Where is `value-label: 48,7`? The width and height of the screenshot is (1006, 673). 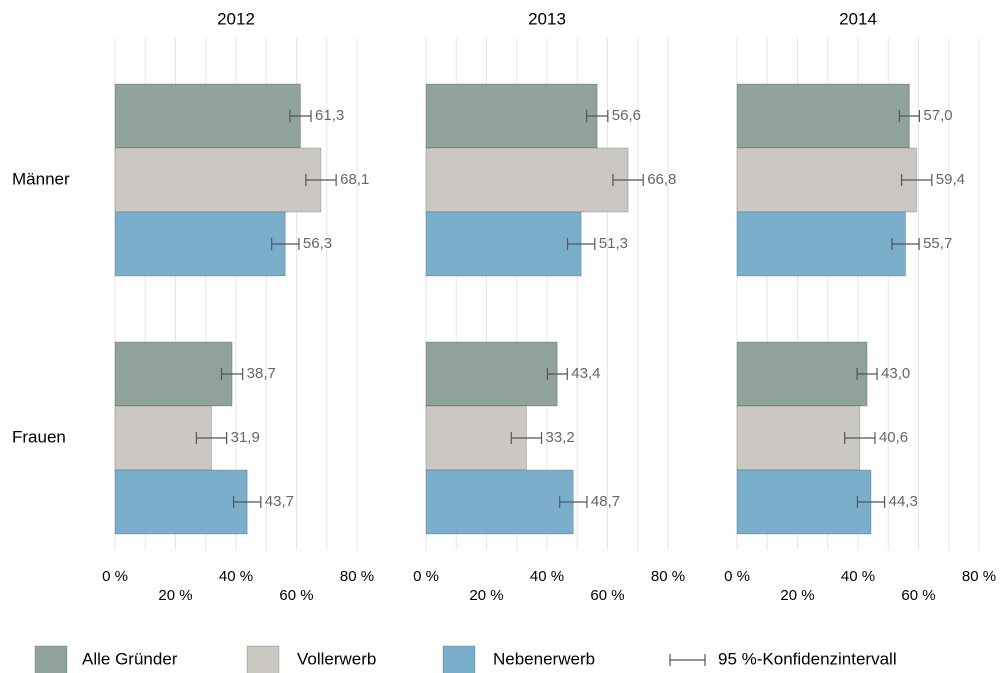
value-label: 48,7 is located at coordinates (605, 501).